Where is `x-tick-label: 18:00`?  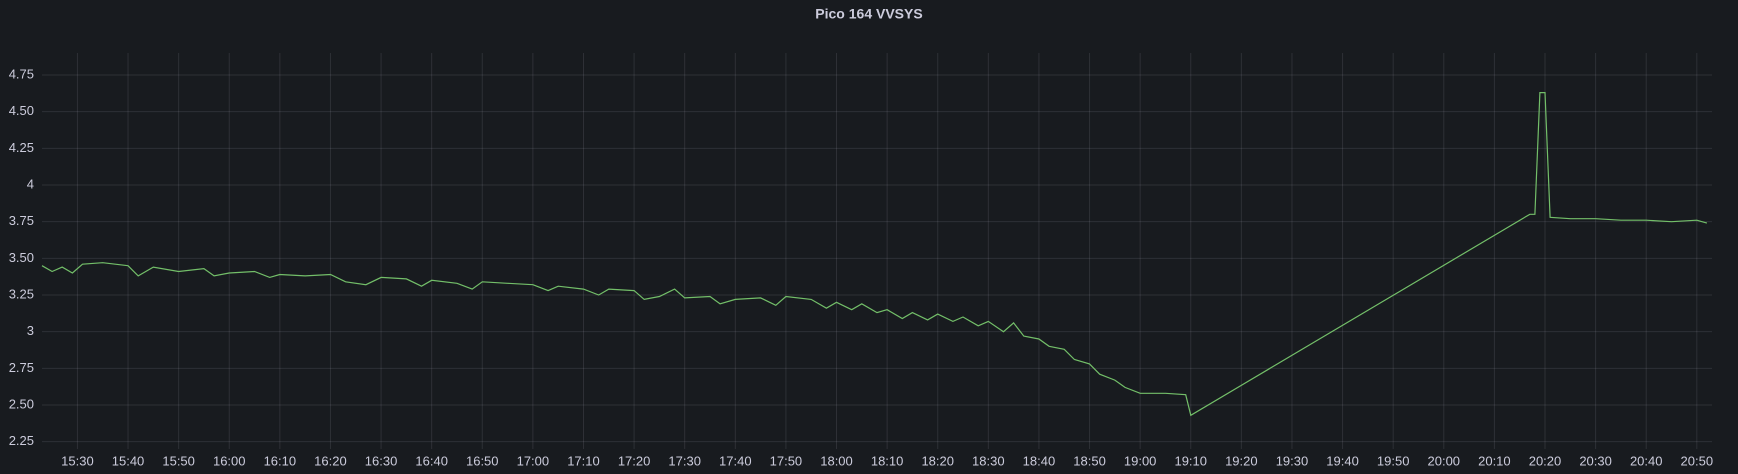
x-tick-label: 18:00 is located at coordinates (836, 460).